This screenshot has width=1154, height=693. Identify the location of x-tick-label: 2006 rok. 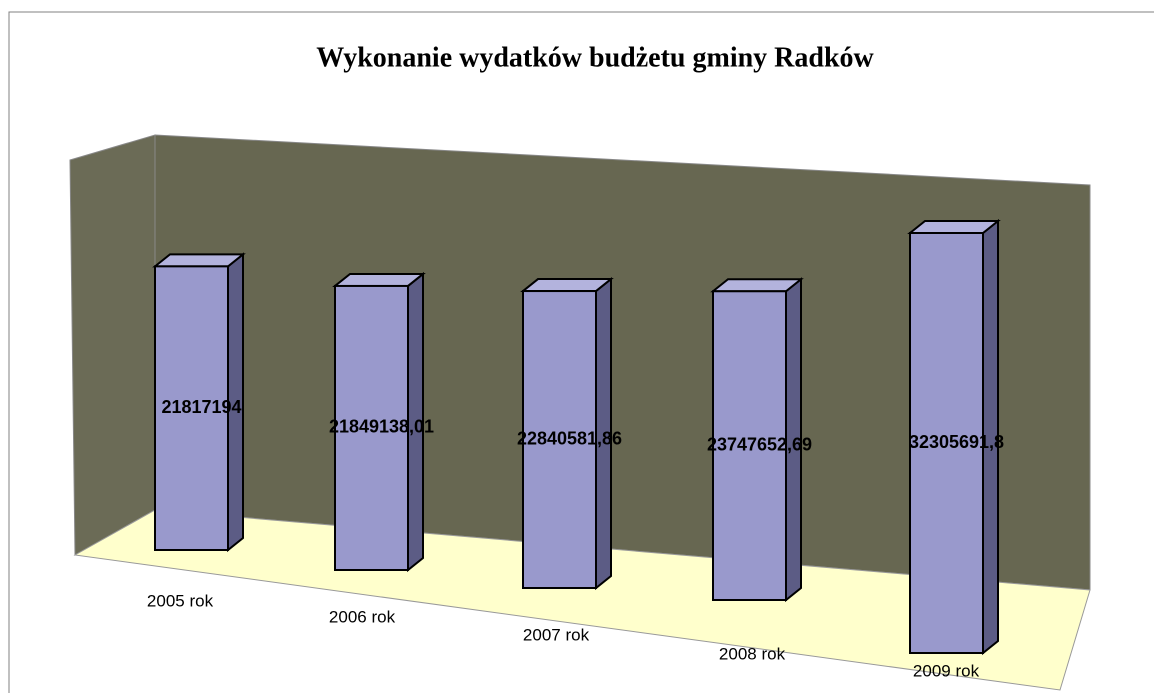
(362, 616).